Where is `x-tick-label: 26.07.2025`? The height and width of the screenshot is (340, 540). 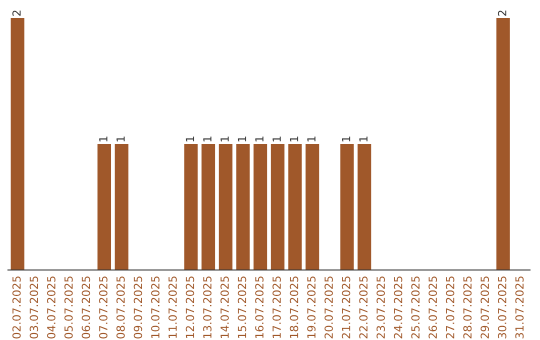 x-tick-label: 26.07.2025 is located at coordinates (432, 307).